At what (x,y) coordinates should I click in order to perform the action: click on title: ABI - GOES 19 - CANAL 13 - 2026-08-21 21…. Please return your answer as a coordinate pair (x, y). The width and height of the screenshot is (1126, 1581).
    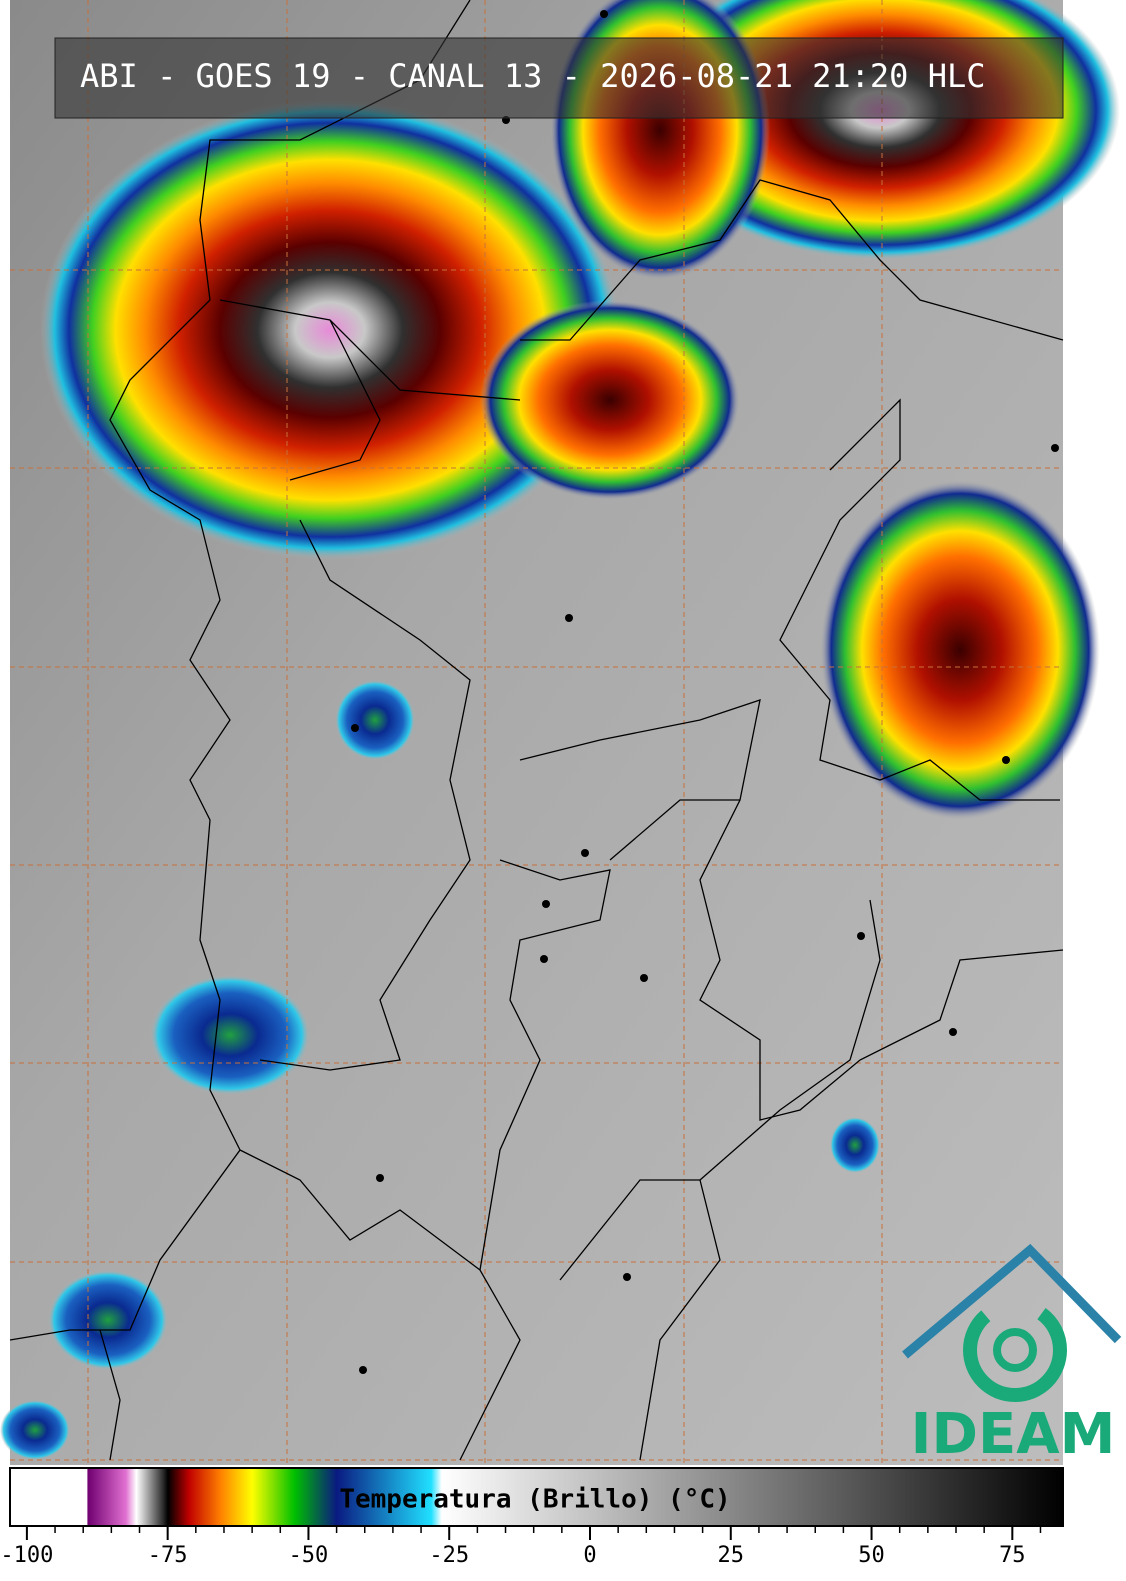
    Looking at the image, I should click on (532, 76).